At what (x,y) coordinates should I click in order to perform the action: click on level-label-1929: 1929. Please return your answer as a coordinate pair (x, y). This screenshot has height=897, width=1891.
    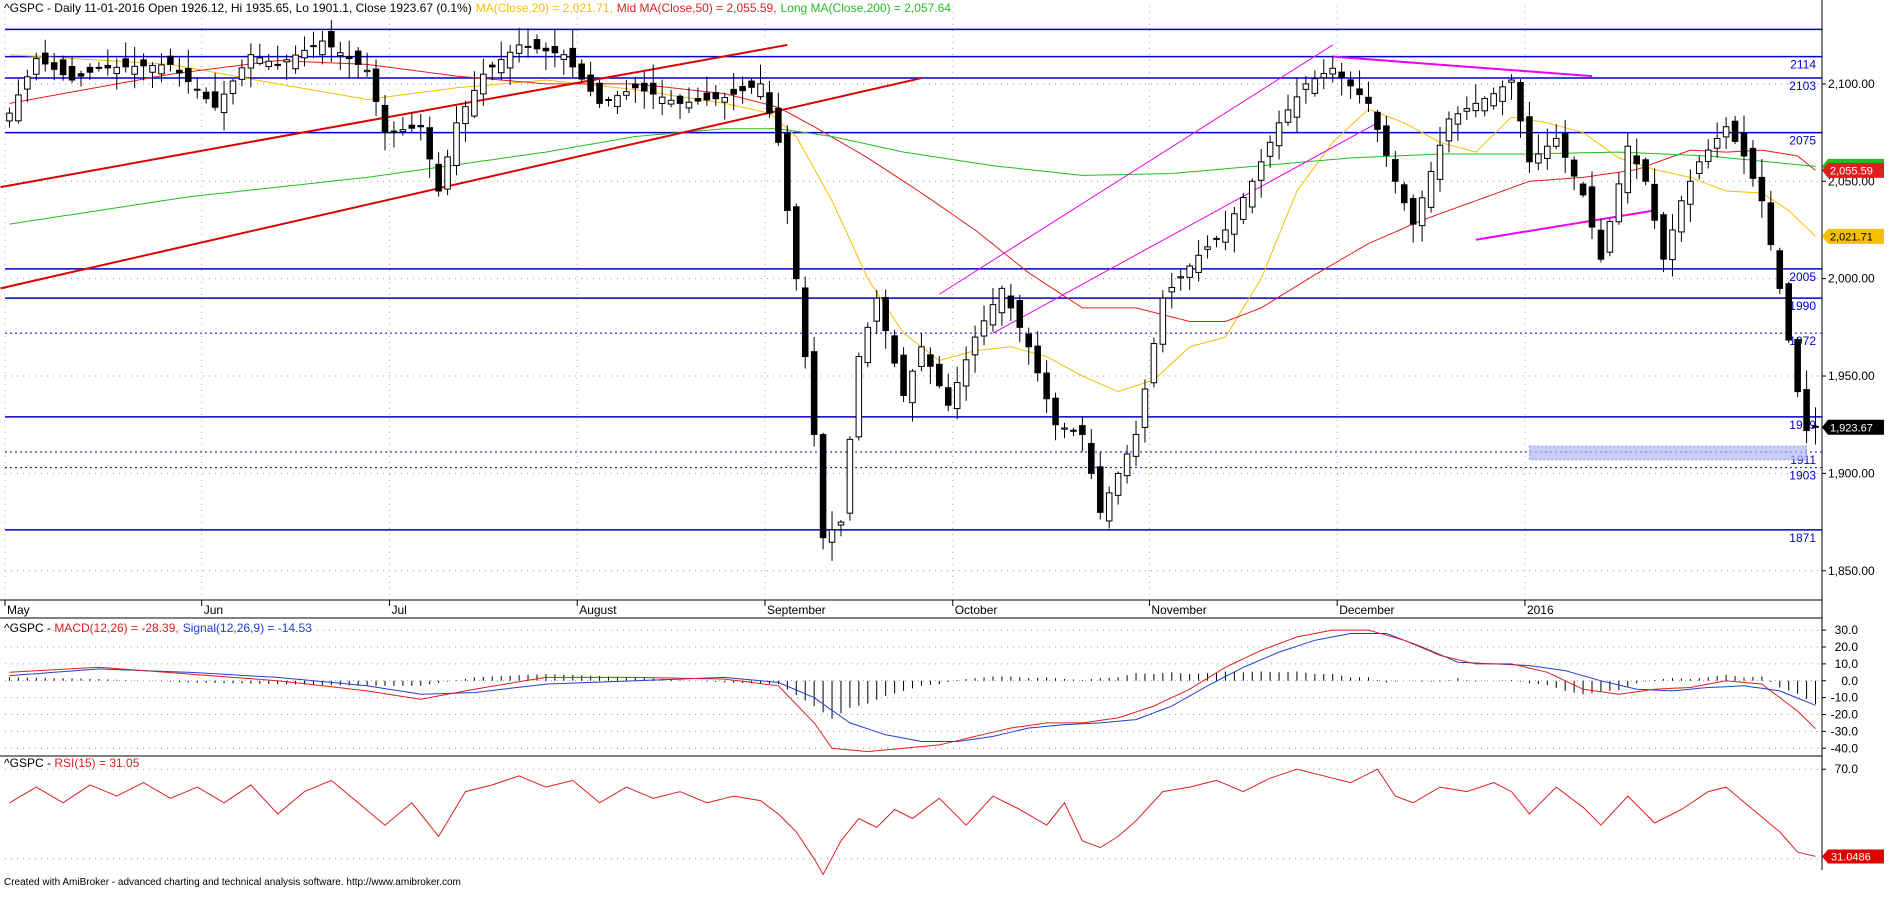
    Looking at the image, I should click on (1802, 425).